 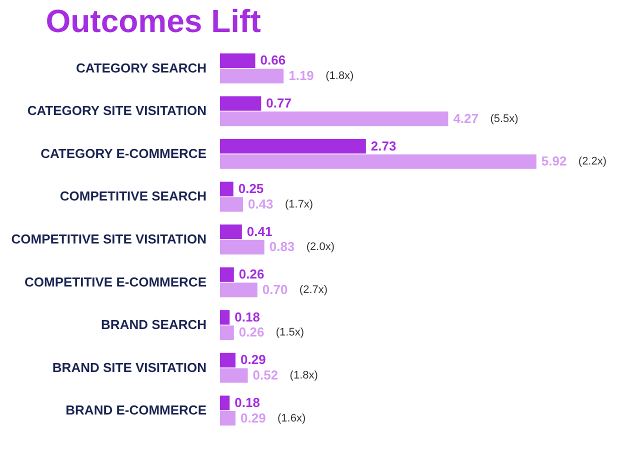 I want to click on annotation: (2.7x), so click(x=313, y=290).